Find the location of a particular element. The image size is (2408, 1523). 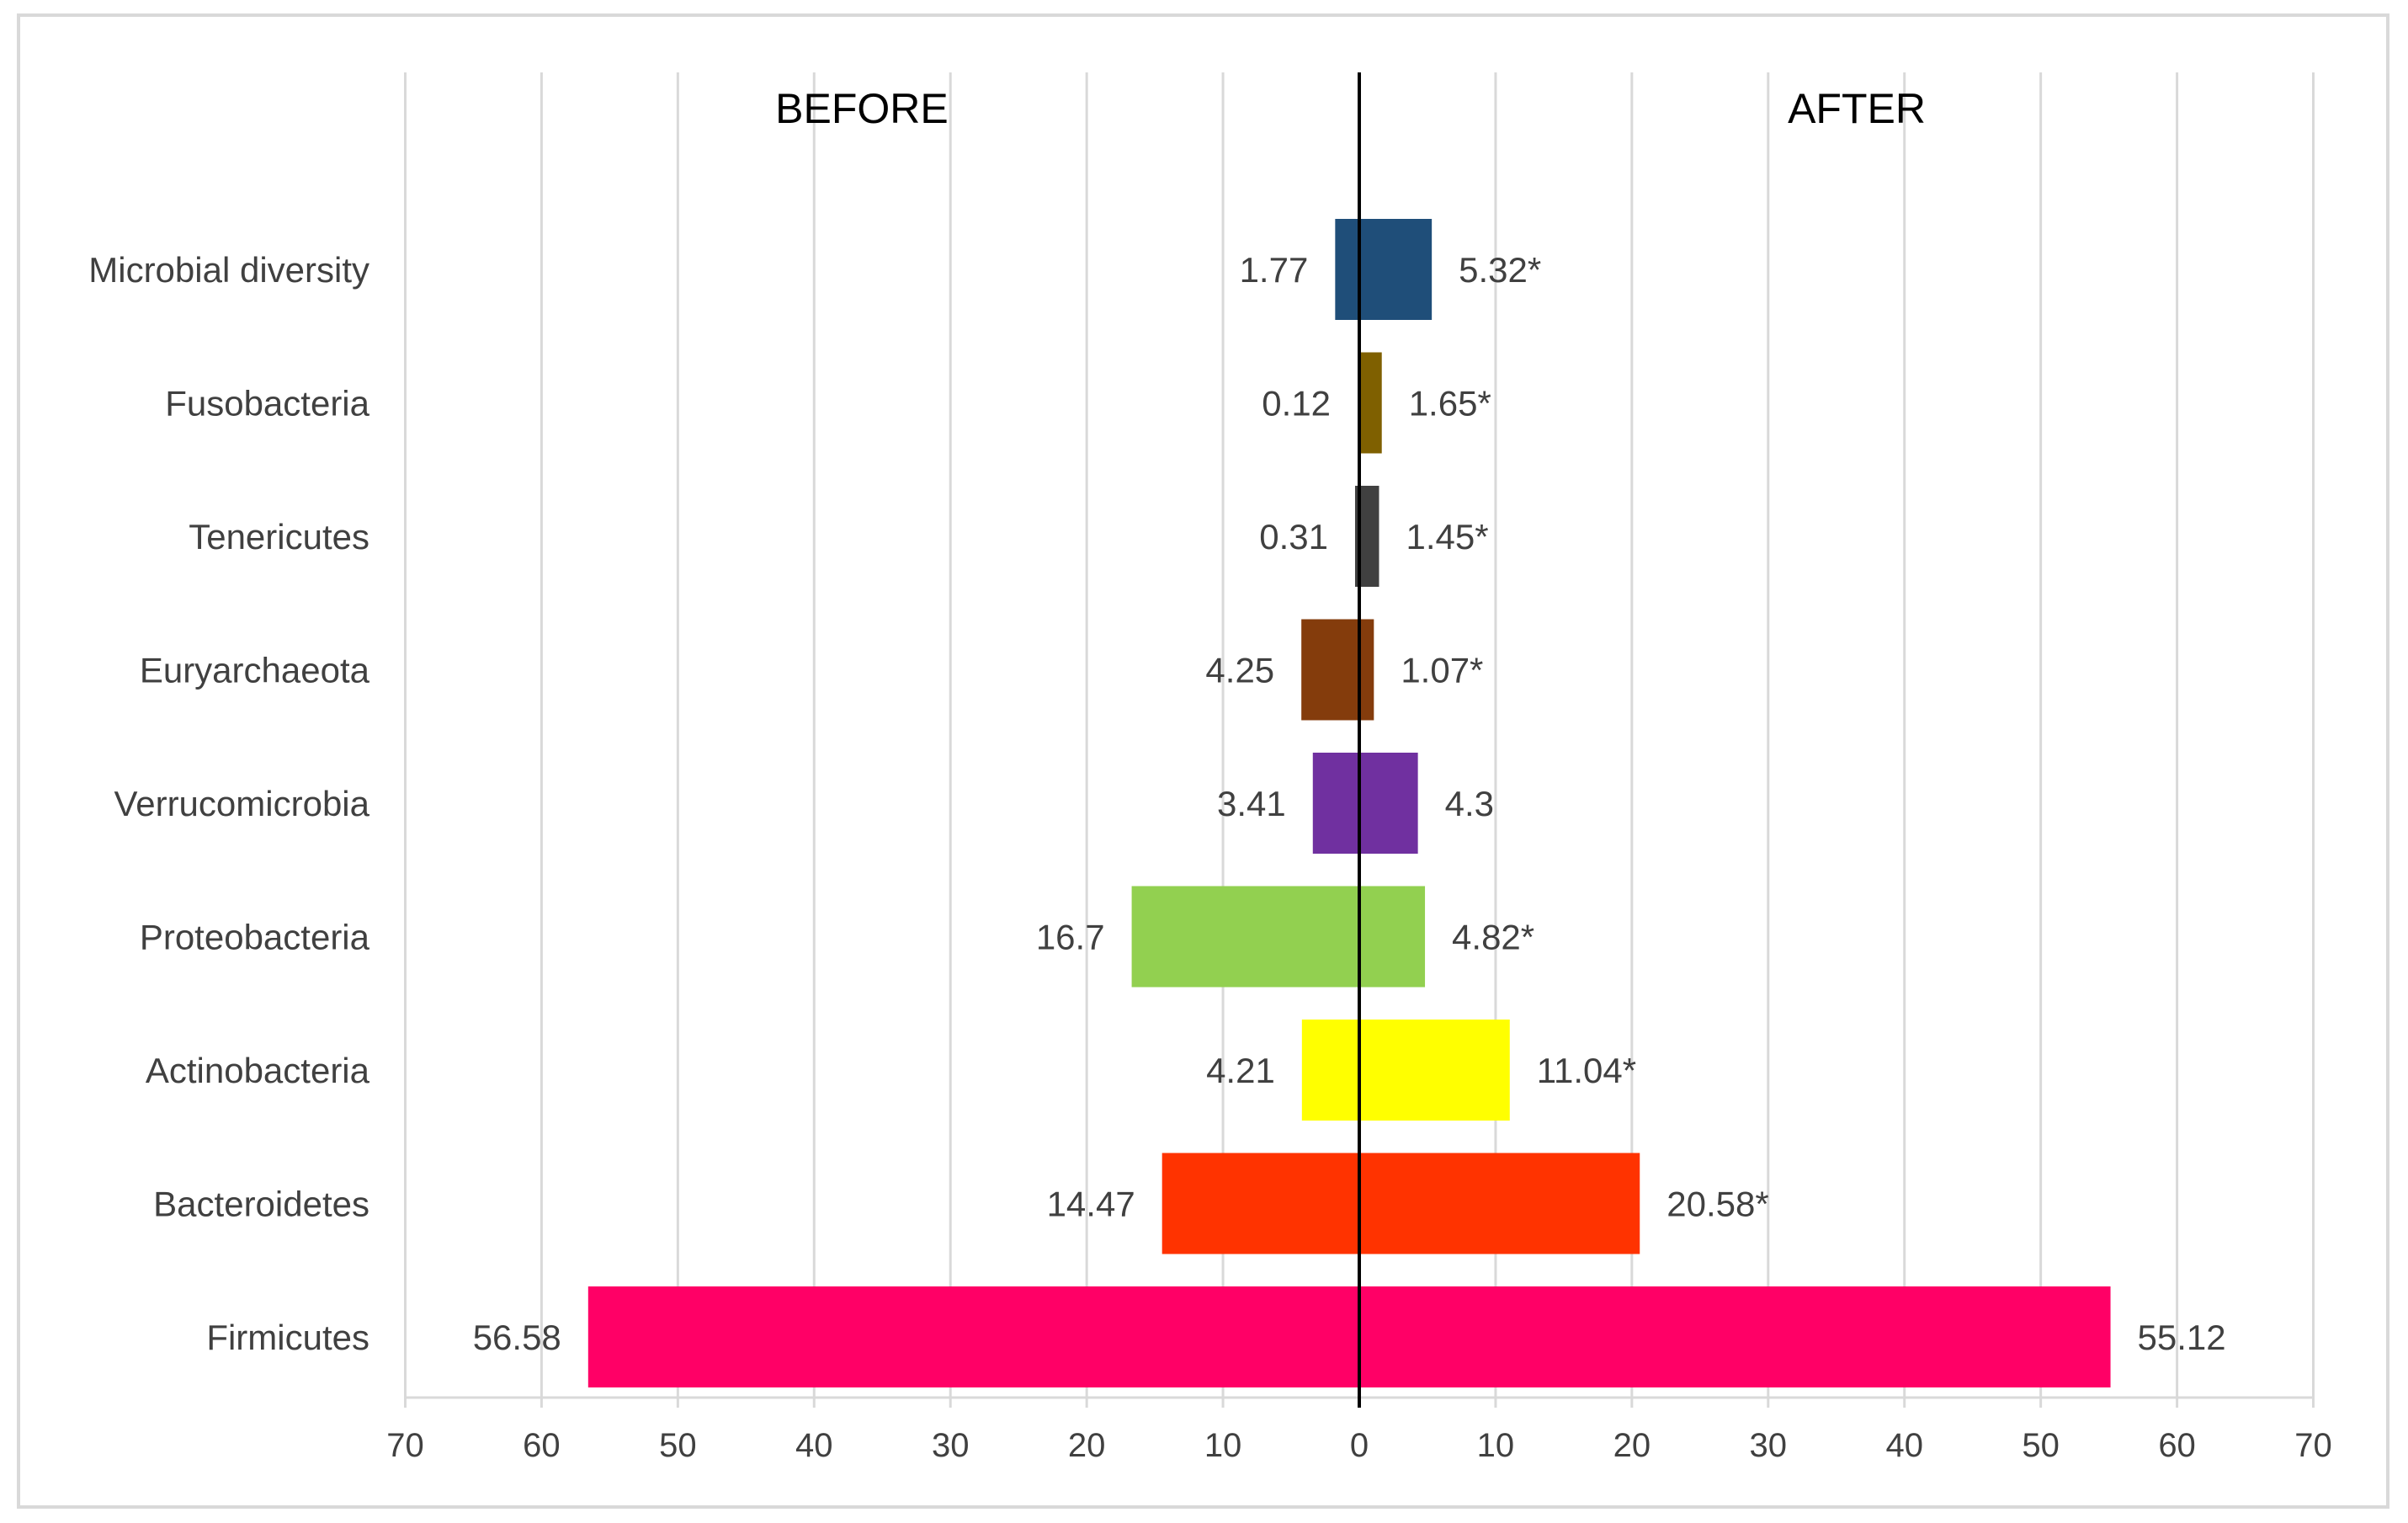

category-label: Verrucomicrobia is located at coordinates (242, 803).